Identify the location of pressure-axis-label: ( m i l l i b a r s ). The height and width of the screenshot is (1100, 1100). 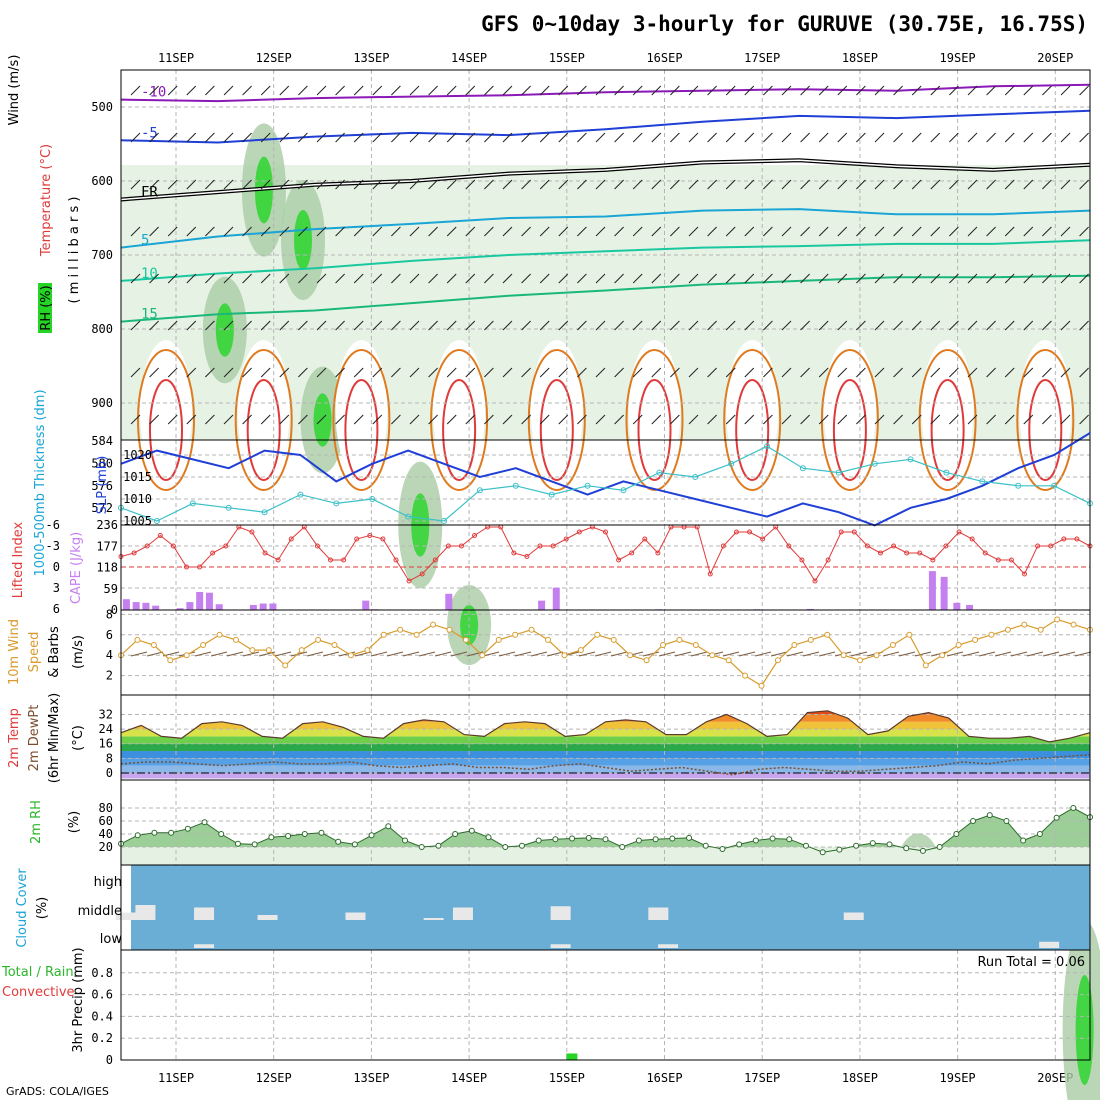
(74, 250).